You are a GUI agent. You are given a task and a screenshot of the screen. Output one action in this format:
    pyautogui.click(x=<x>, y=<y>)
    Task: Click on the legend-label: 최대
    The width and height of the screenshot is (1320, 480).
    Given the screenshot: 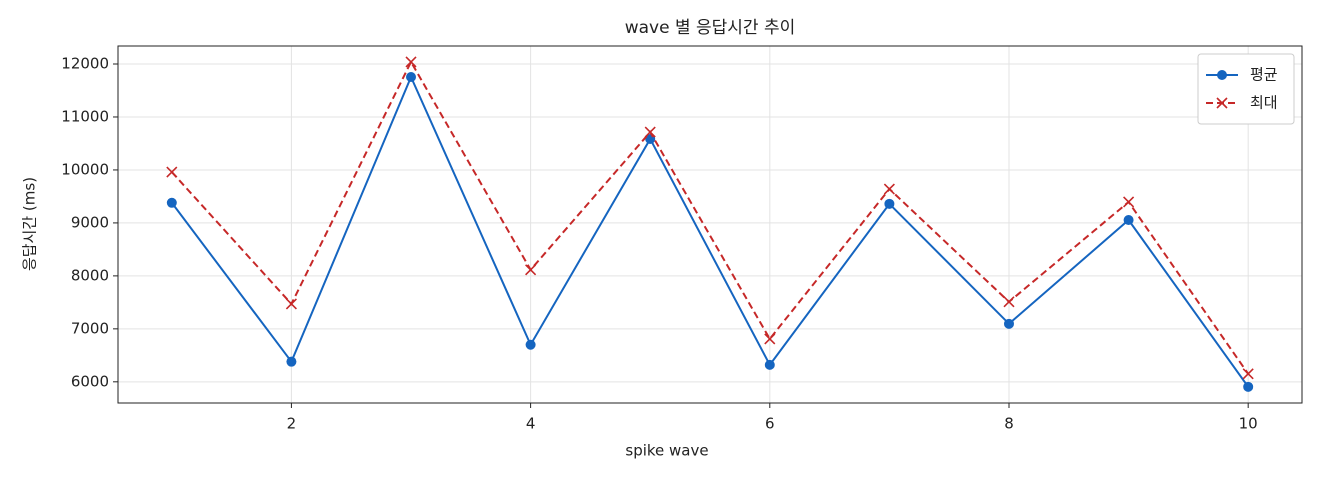 What is the action you would take?
    pyautogui.click(x=1264, y=103)
    